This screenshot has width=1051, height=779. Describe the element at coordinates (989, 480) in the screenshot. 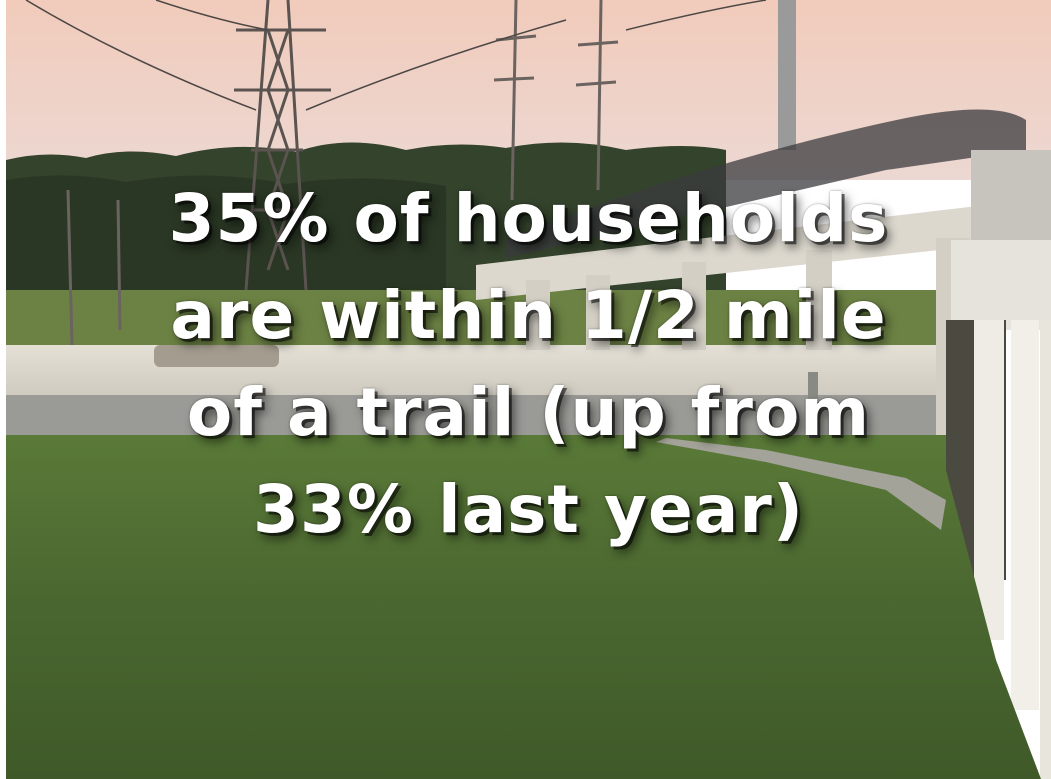

I see `bridge-columns` at that location.